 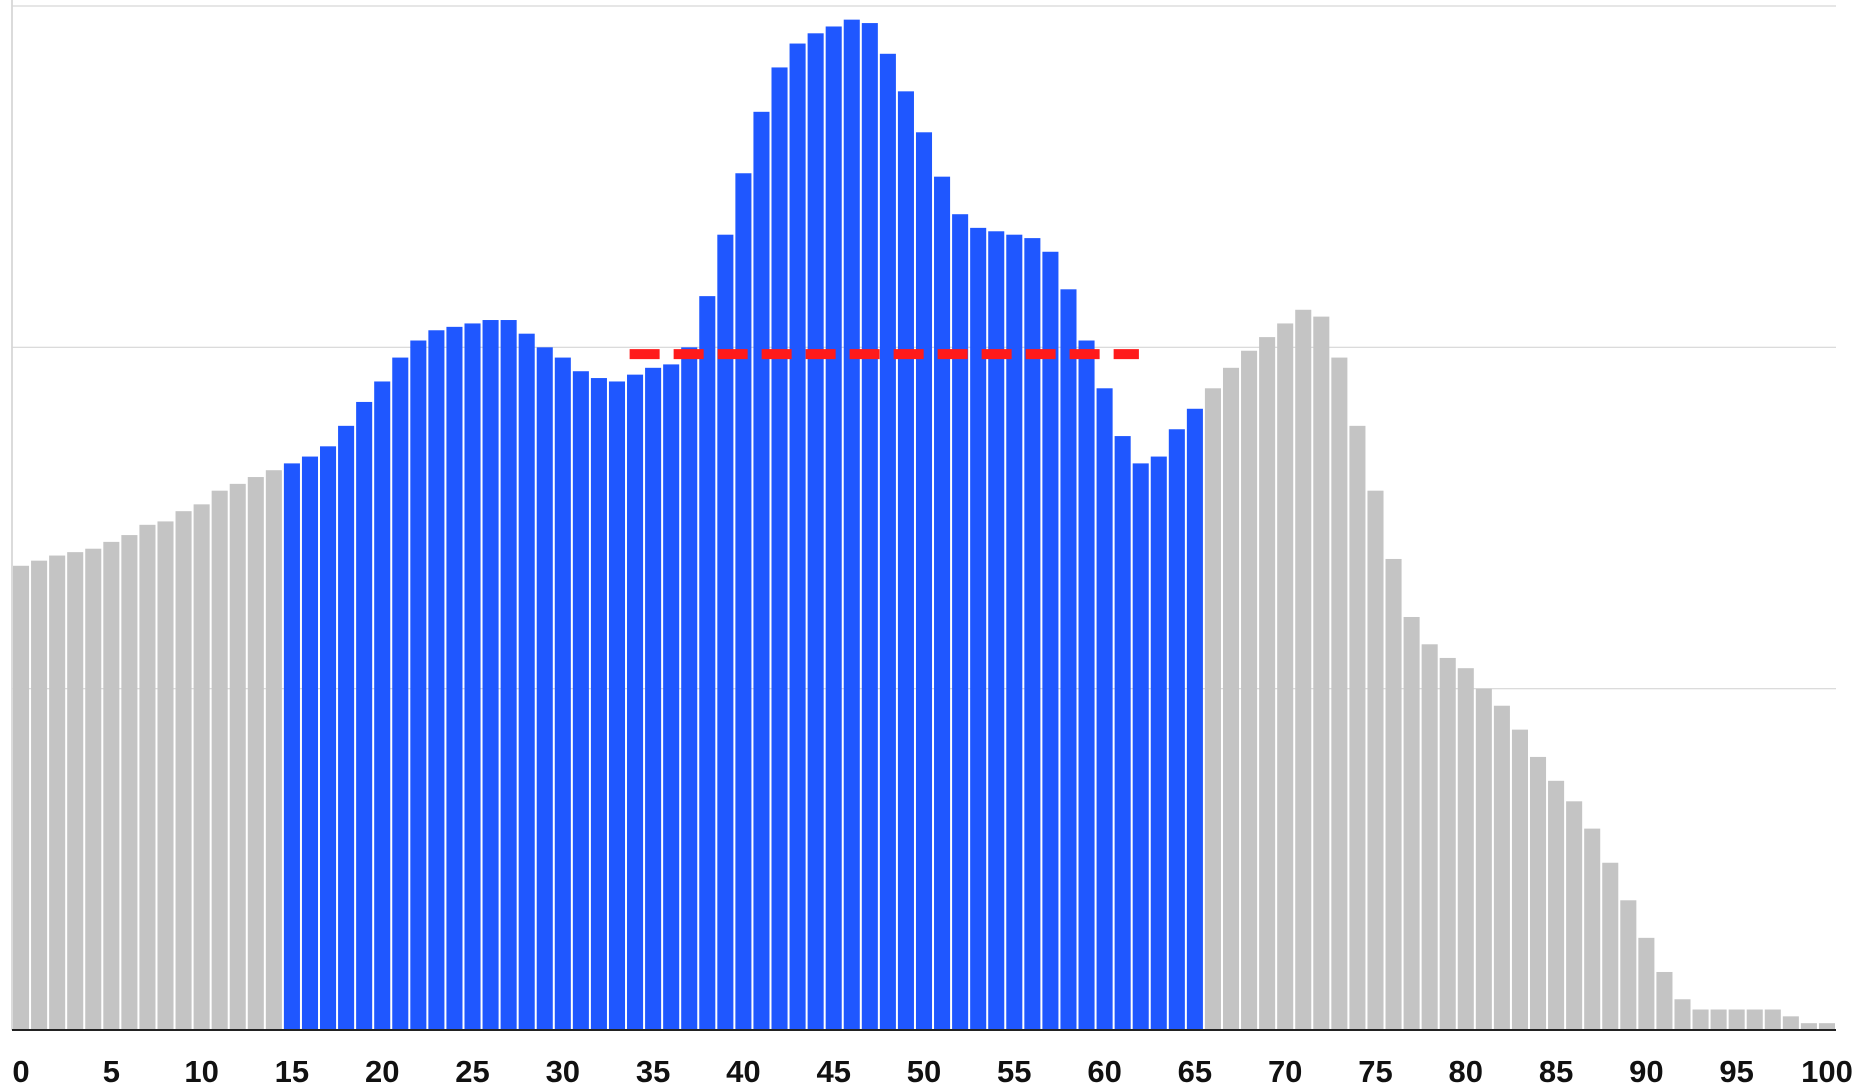 I want to click on x-tick-label: 75, so click(x=1375, y=1071).